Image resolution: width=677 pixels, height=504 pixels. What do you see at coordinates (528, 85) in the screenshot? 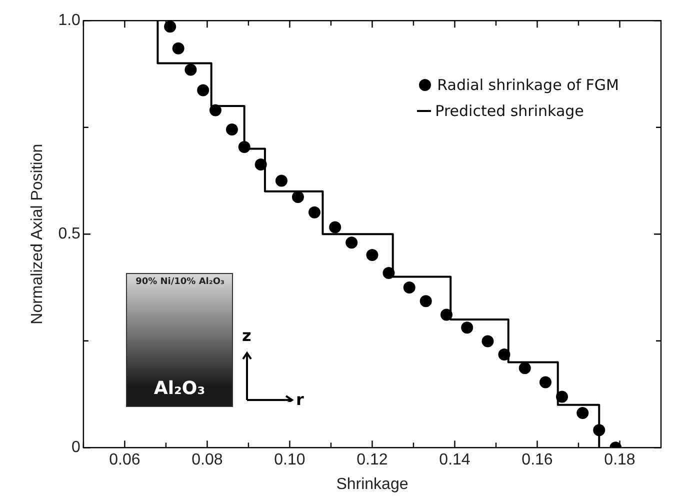
I see `legend-label: Radial shrinkage of FGM` at bounding box center [528, 85].